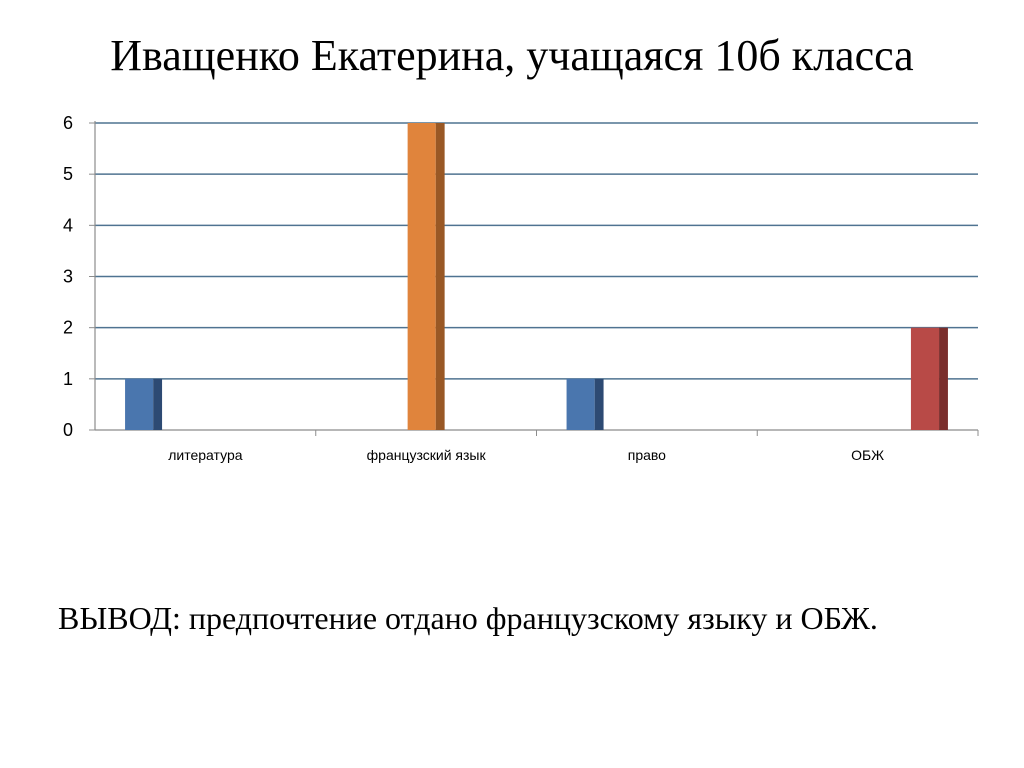  I want to click on y-tick-label: 1, so click(68, 379).